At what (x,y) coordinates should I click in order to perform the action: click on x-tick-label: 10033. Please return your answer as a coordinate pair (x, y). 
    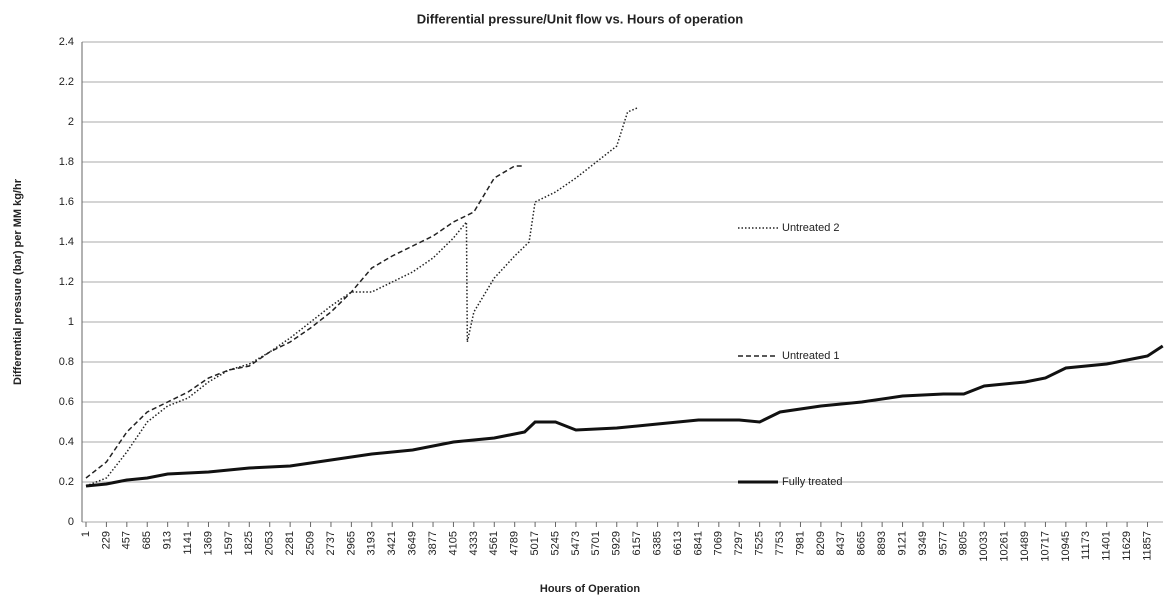
    Looking at the image, I should click on (984, 546).